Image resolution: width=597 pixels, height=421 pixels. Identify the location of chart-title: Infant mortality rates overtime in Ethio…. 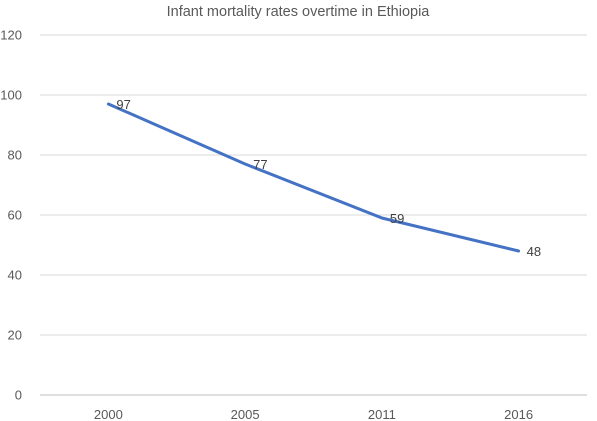
(299, 12).